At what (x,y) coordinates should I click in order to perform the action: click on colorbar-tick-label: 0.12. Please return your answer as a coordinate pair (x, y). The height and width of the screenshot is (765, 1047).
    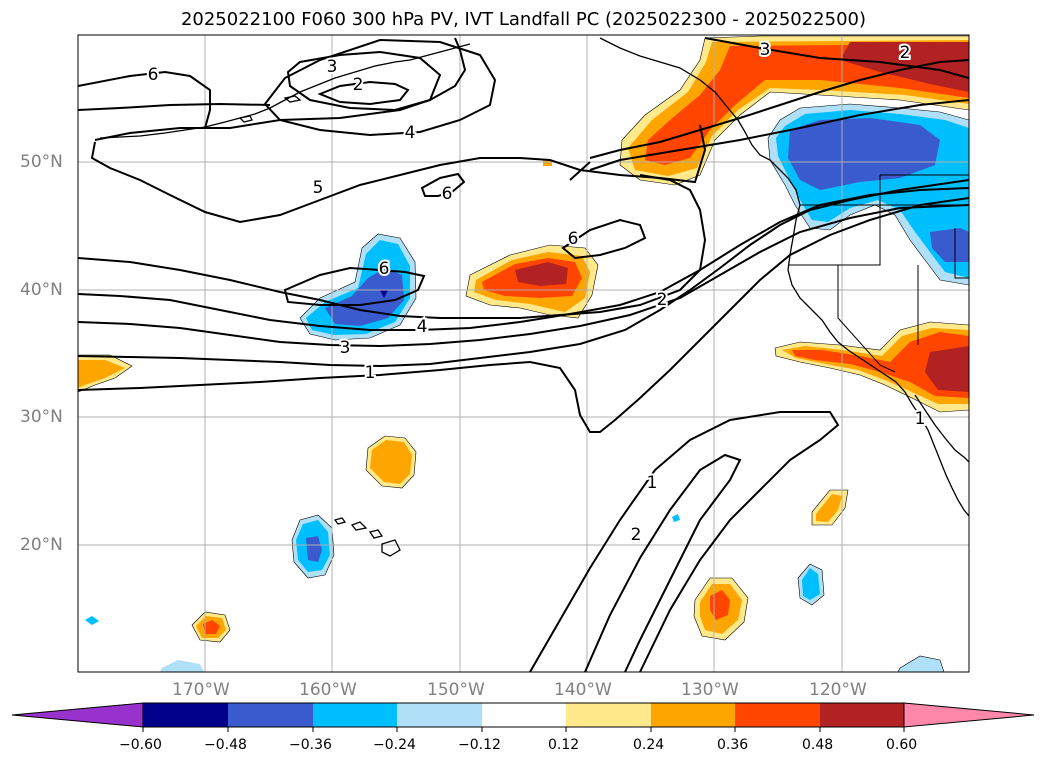
    Looking at the image, I should click on (564, 745).